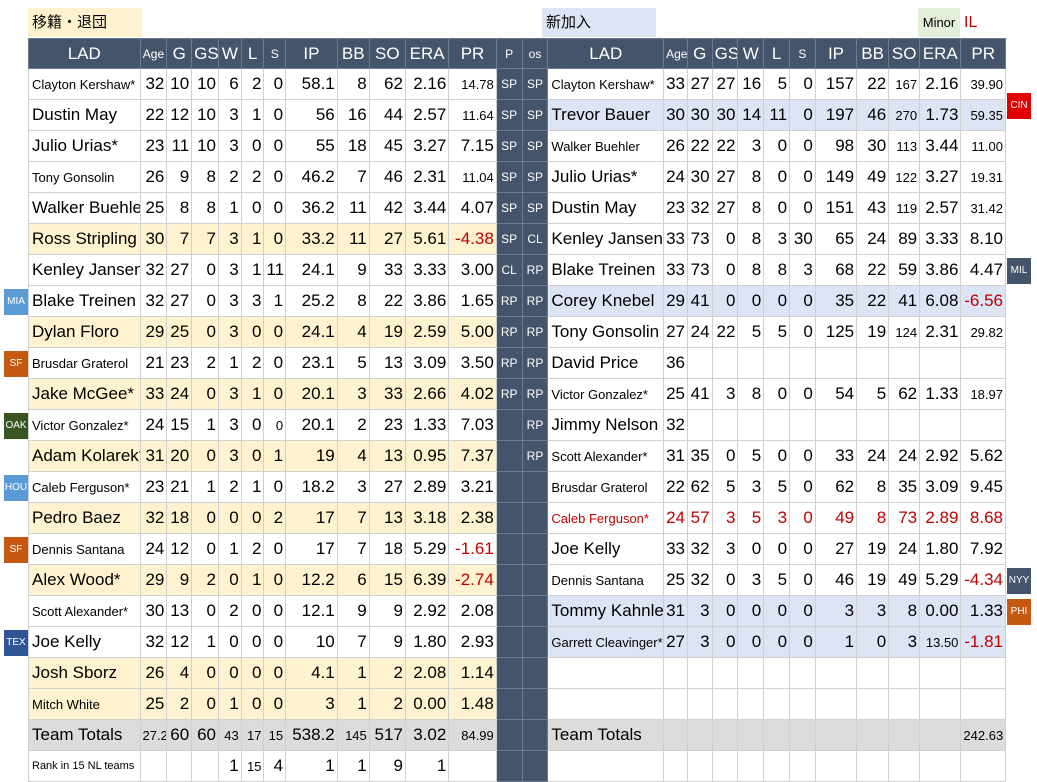  What do you see at coordinates (230, 704) in the screenshot?
I see `left-w: 1` at bounding box center [230, 704].